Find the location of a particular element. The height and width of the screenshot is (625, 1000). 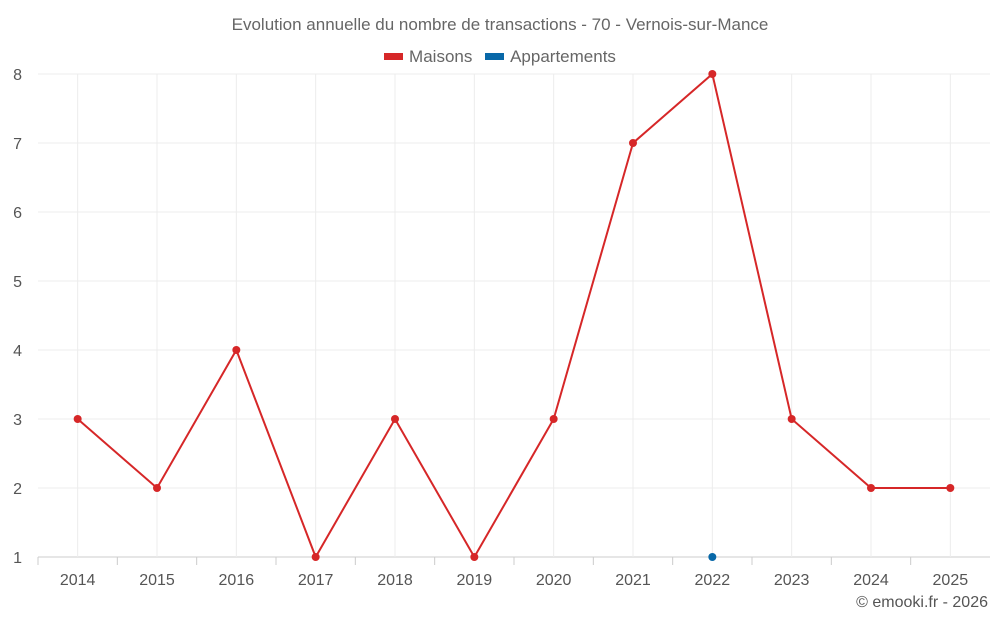

legend: Maisons Appartements is located at coordinates (500, 56).